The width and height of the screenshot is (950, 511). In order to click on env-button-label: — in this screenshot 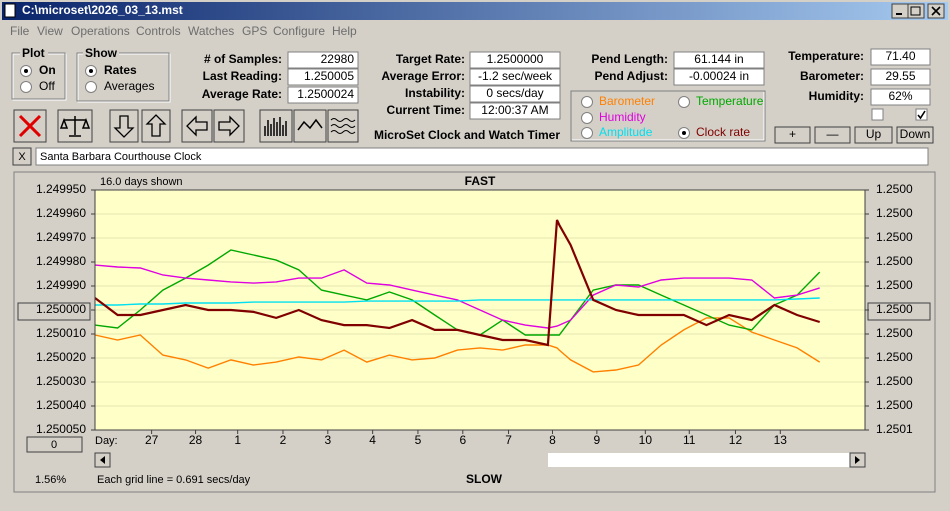, I will do `click(833, 134)`.